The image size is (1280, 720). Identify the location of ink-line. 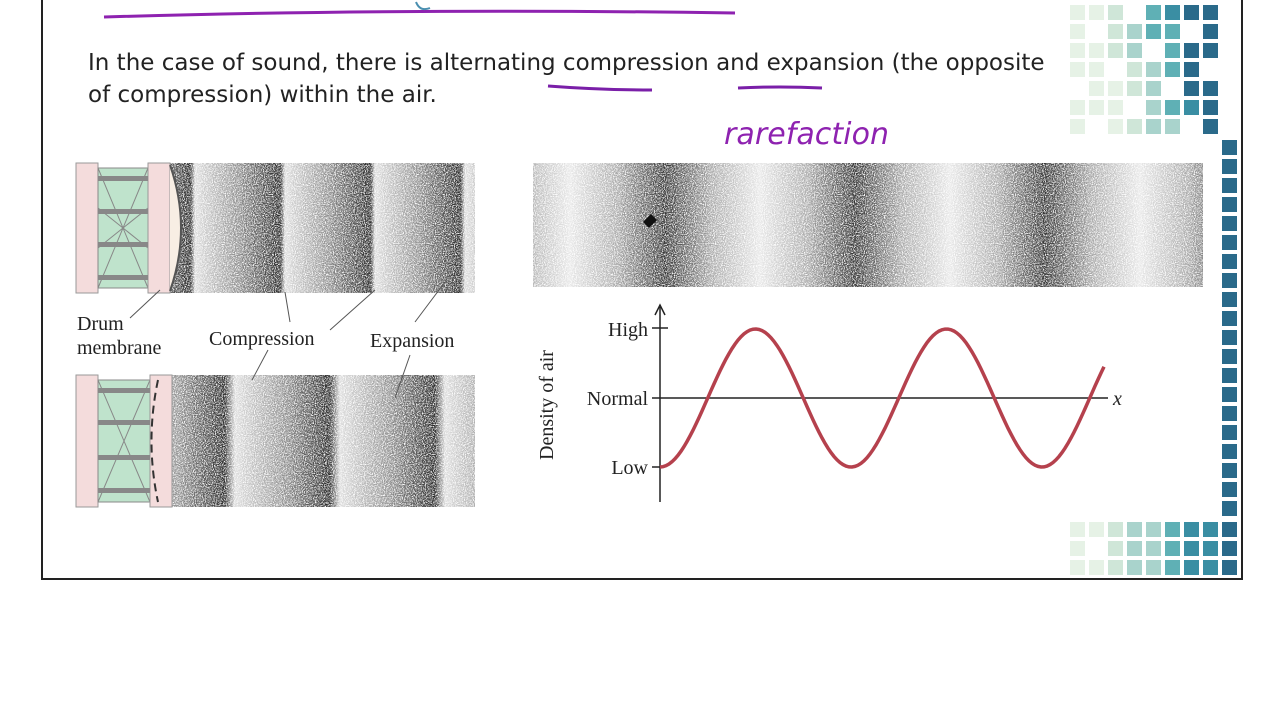
(419, 14).